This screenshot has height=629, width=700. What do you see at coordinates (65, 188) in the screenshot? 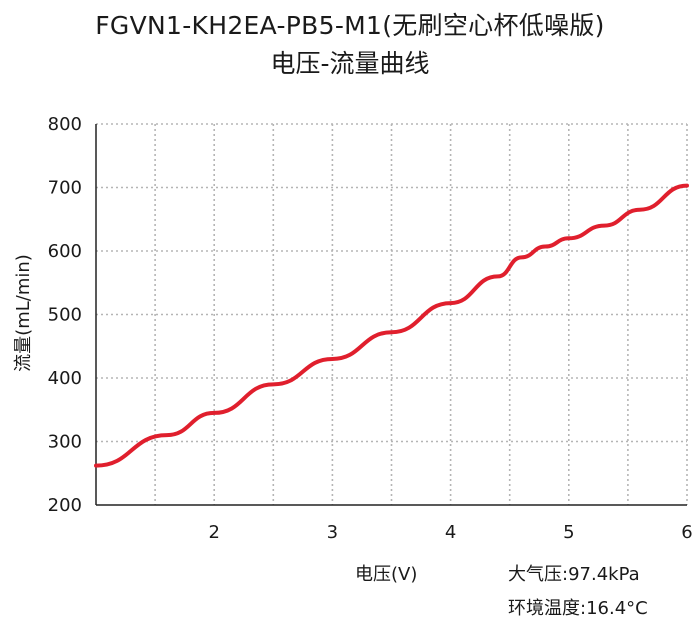
I see `y-tick-label: 700` at bounding box center [65, 188].